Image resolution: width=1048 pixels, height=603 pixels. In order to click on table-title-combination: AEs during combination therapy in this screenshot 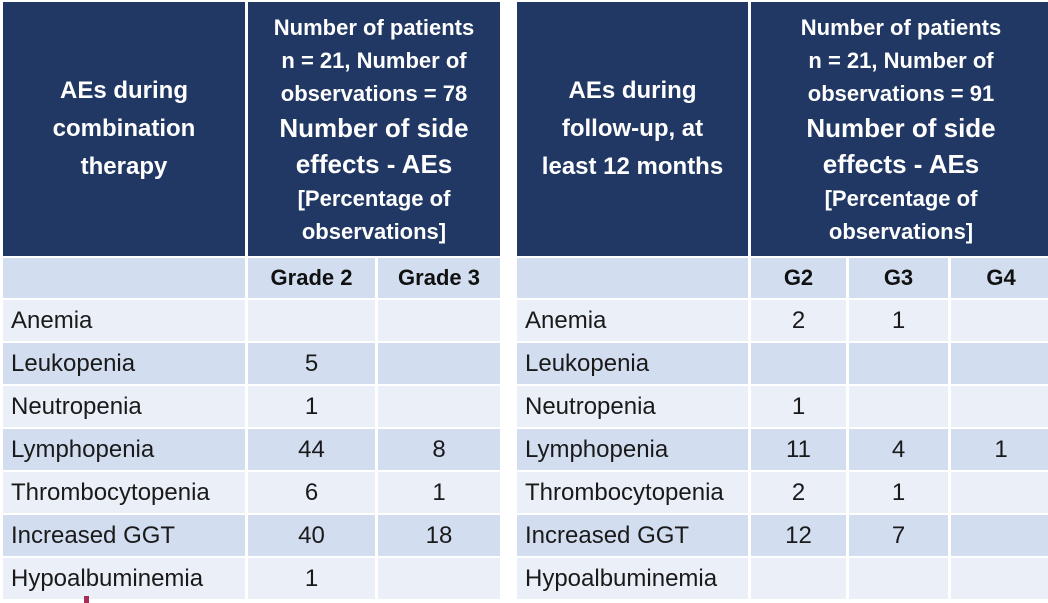, I will do `click(124, 129)`.